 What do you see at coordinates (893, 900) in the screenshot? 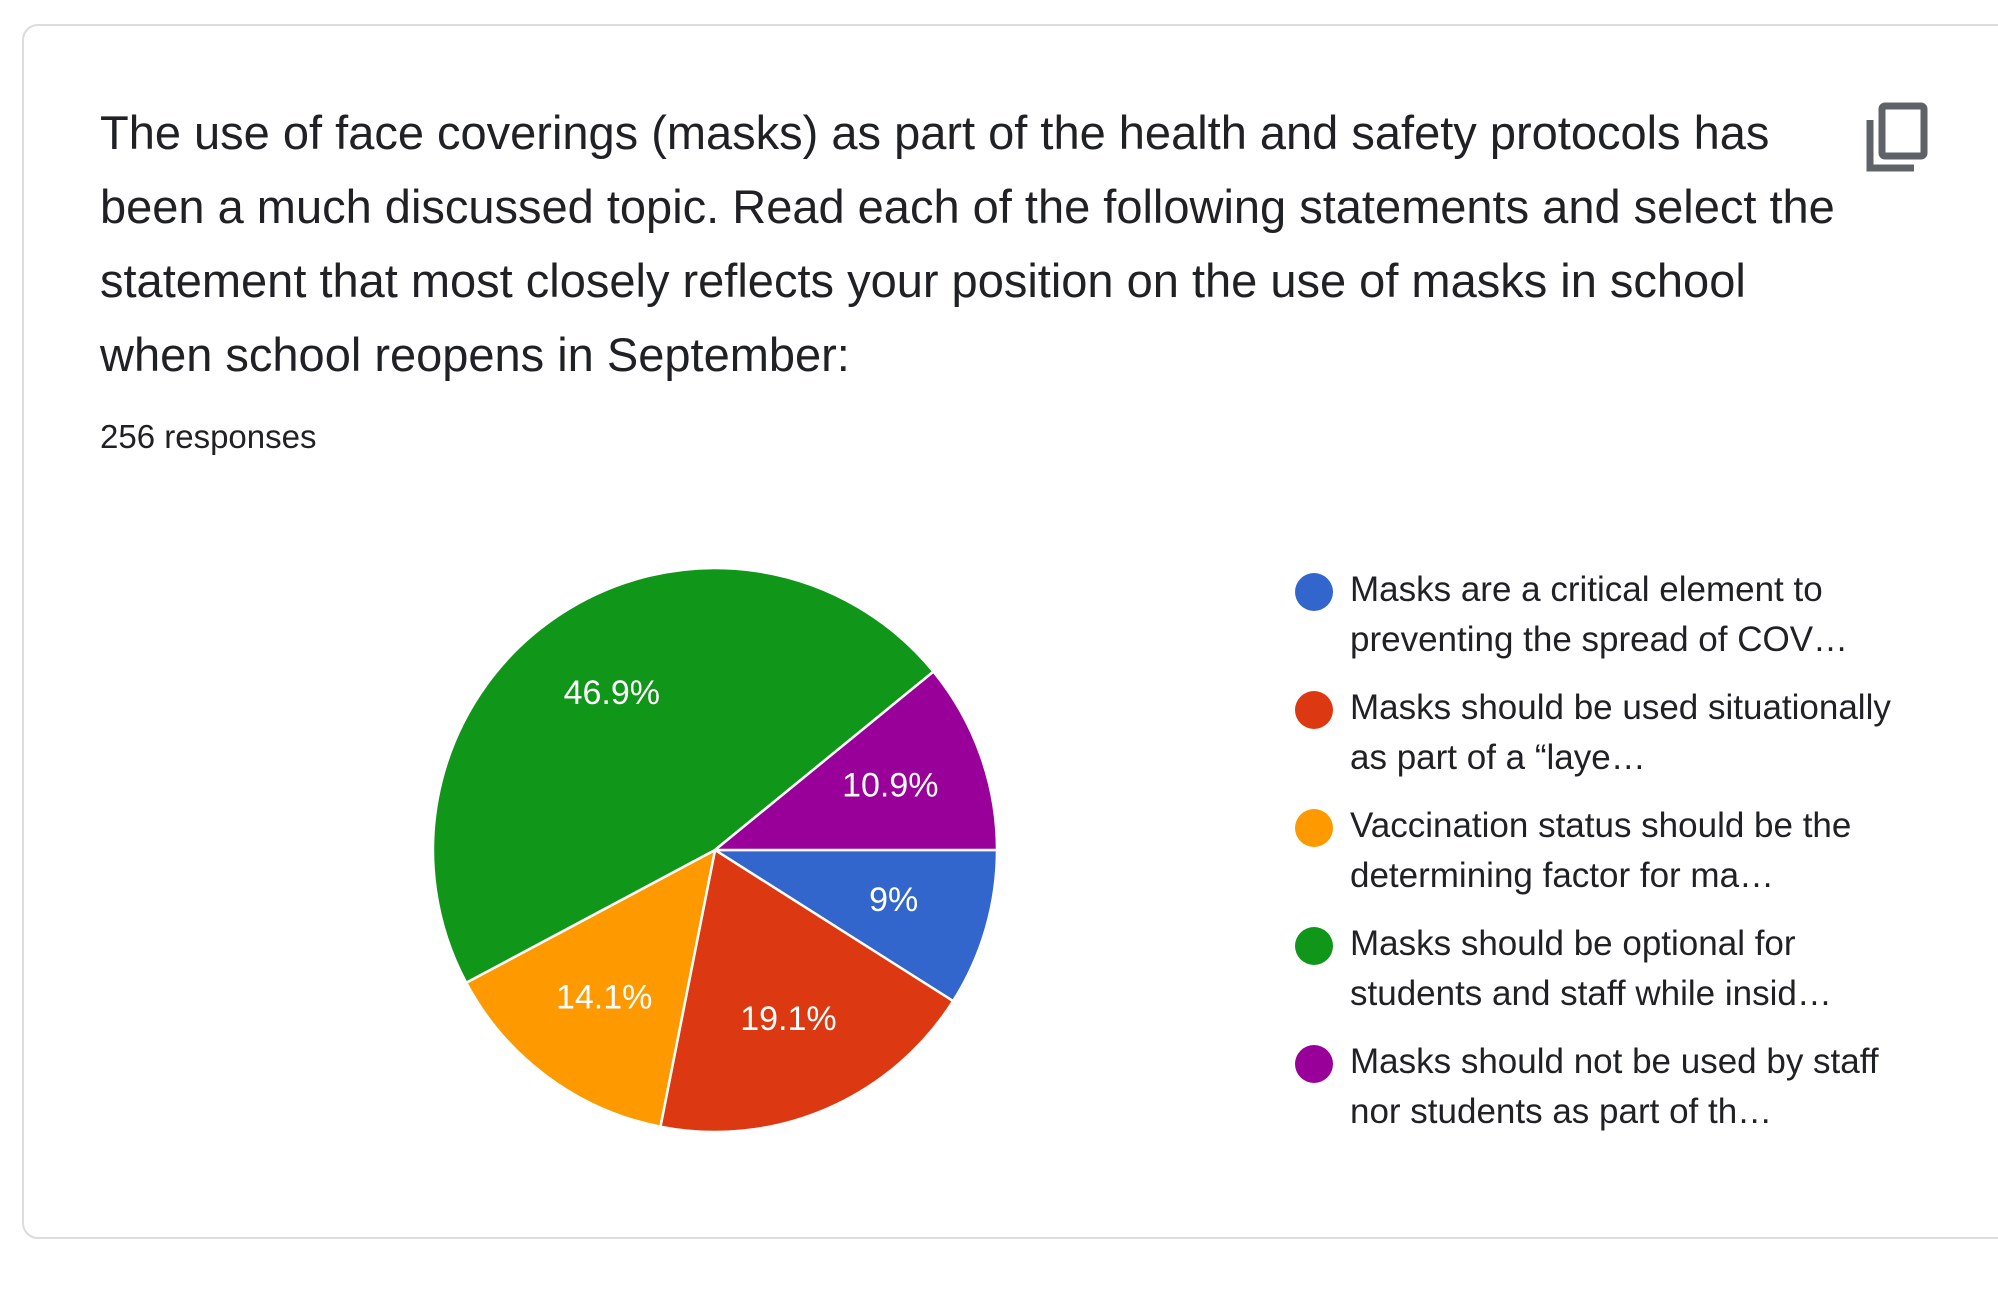
I see `slice-label-masks-are-a-critical-element-to-: 9%` at bounding box center [893, 900].